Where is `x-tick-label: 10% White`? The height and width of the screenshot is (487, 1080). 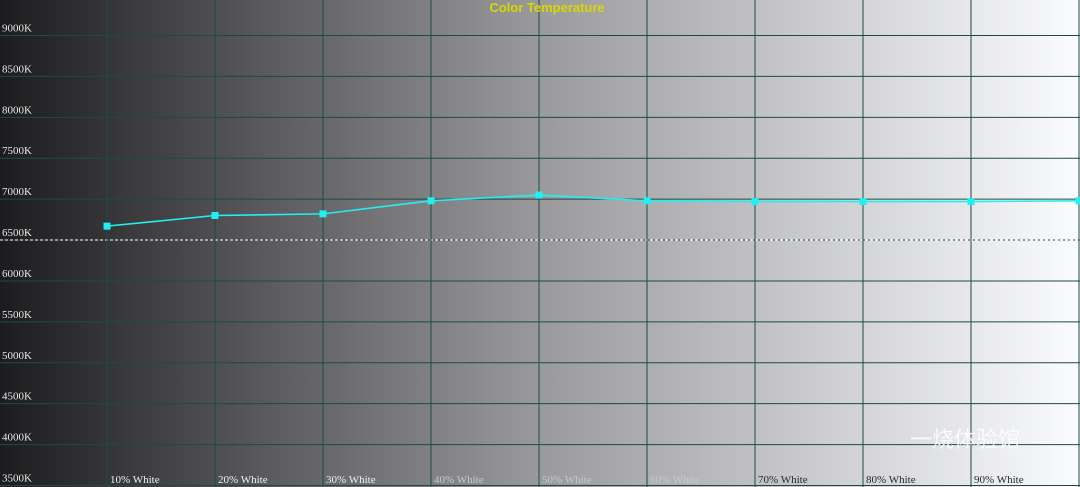 x-tick-label: 10% White is located at coordinates (135, 480).